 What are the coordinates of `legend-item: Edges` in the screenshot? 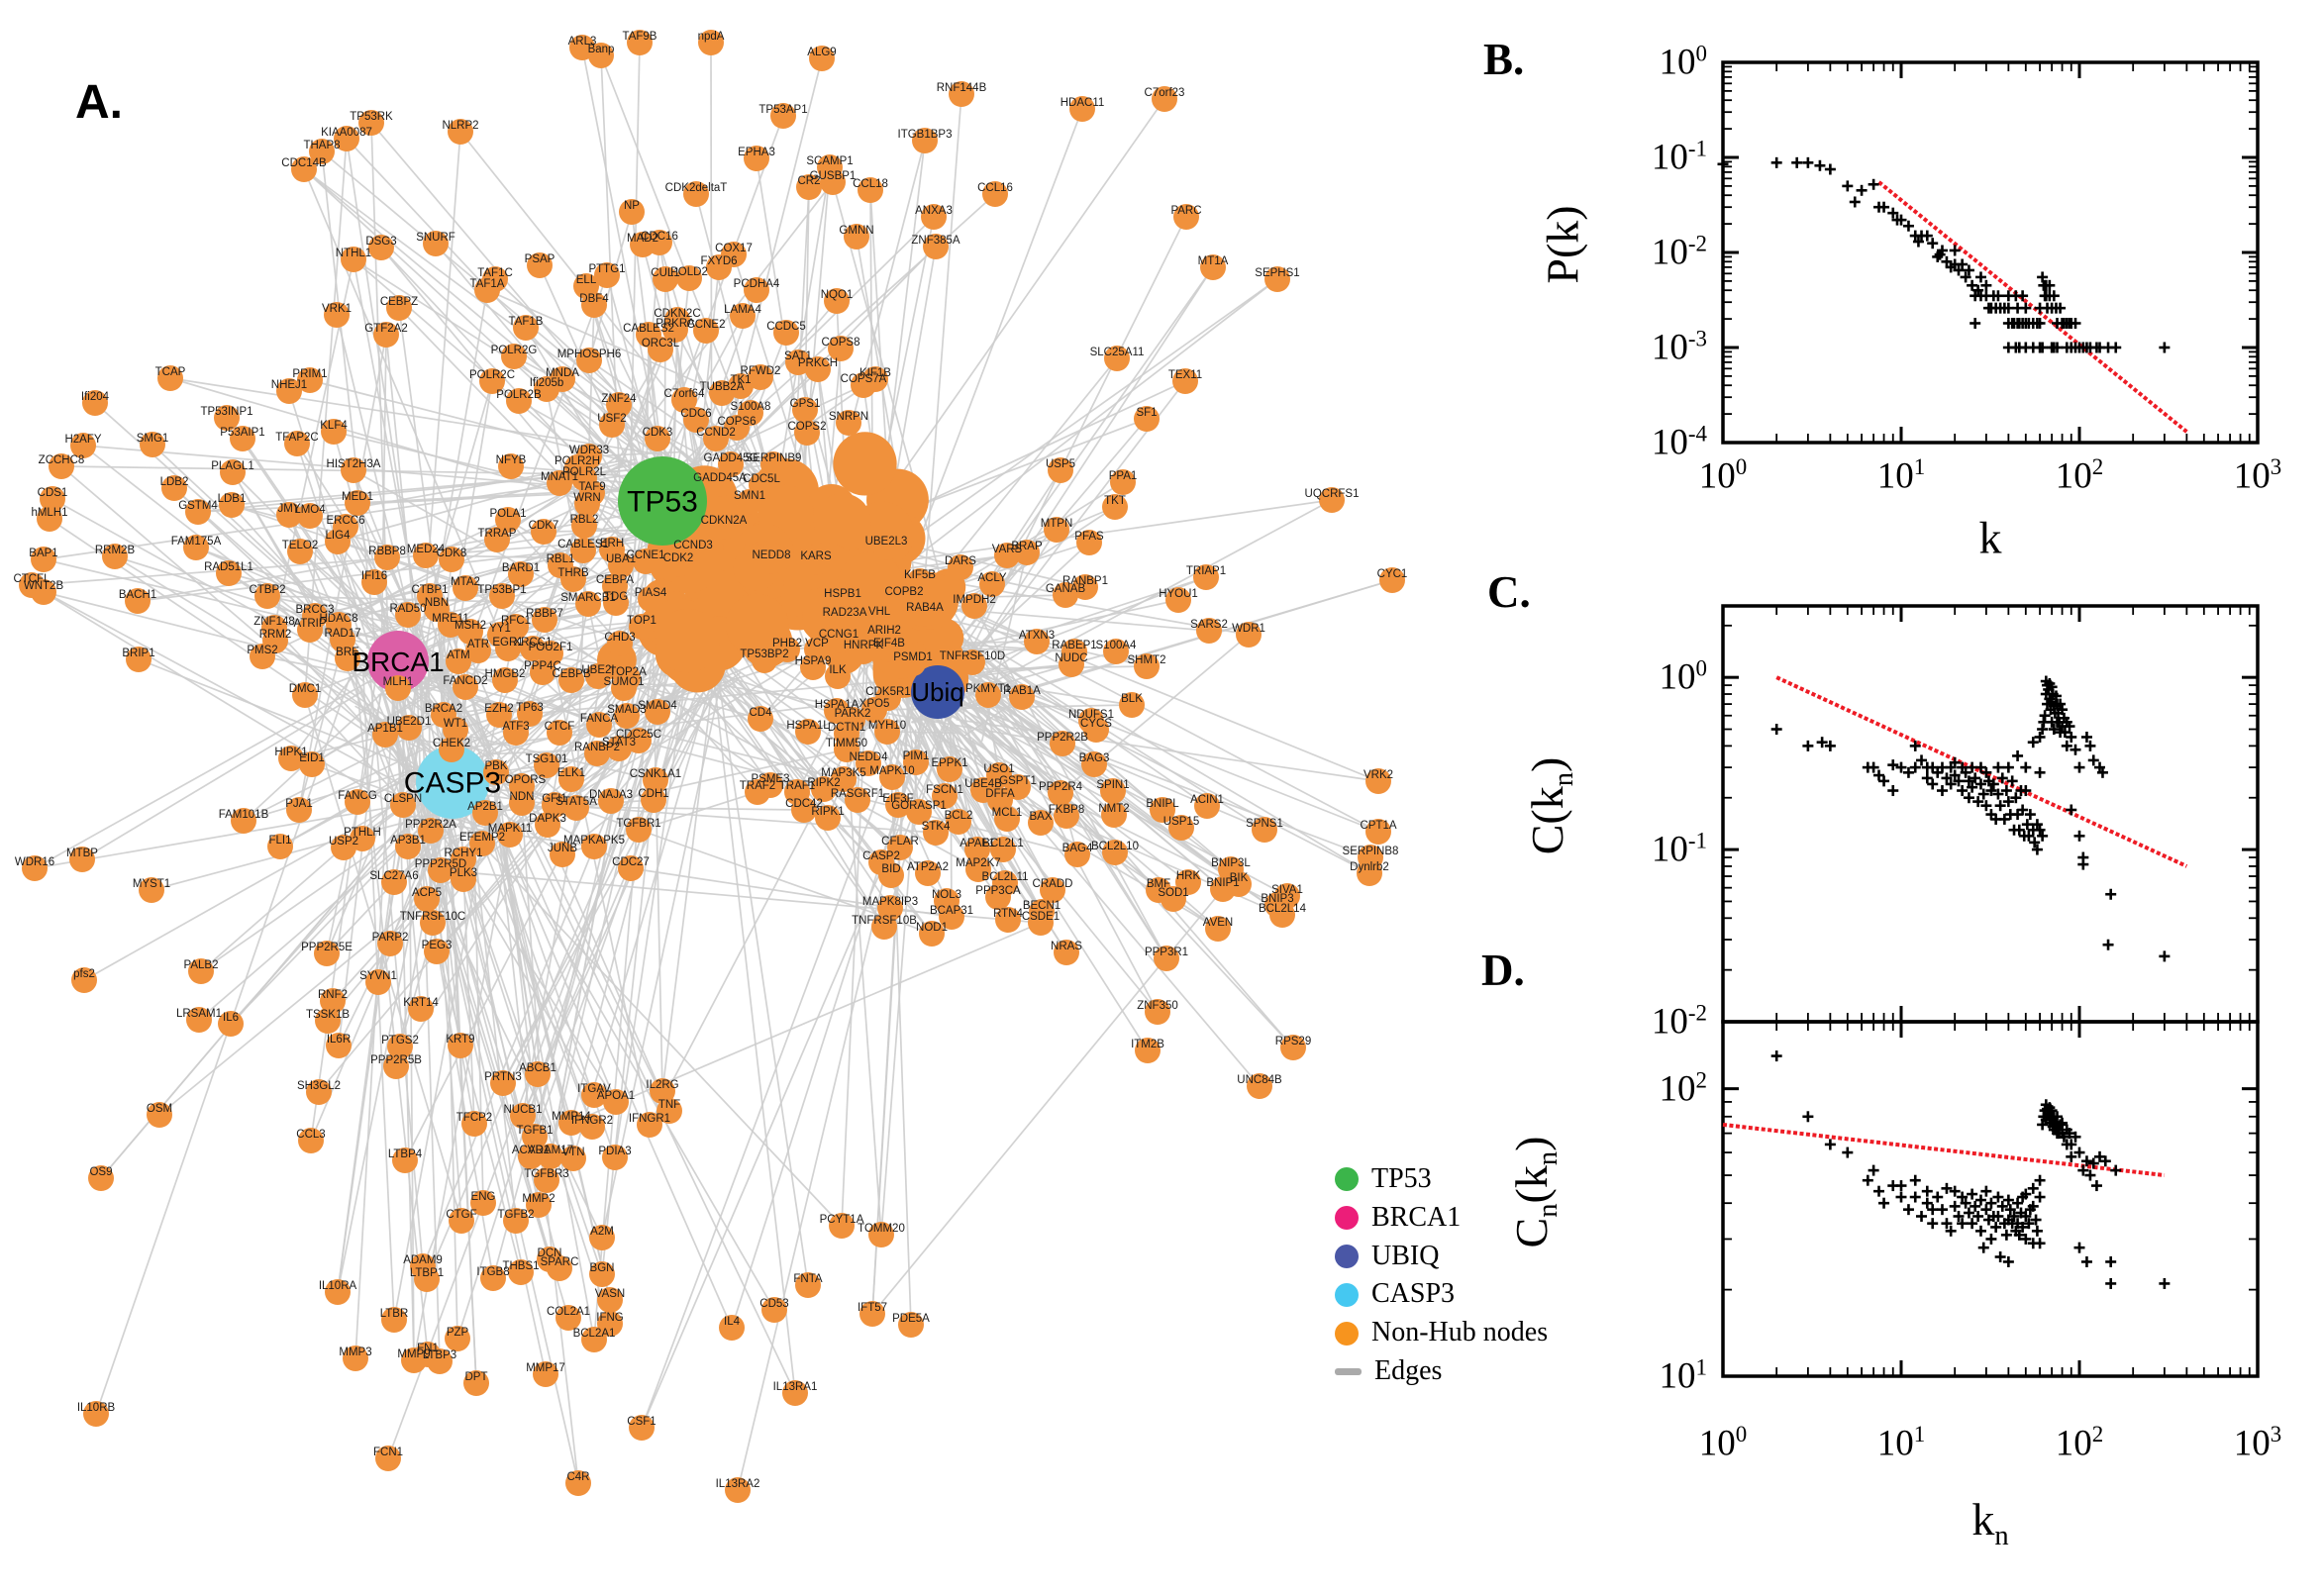 It's located at (1441, 1371).